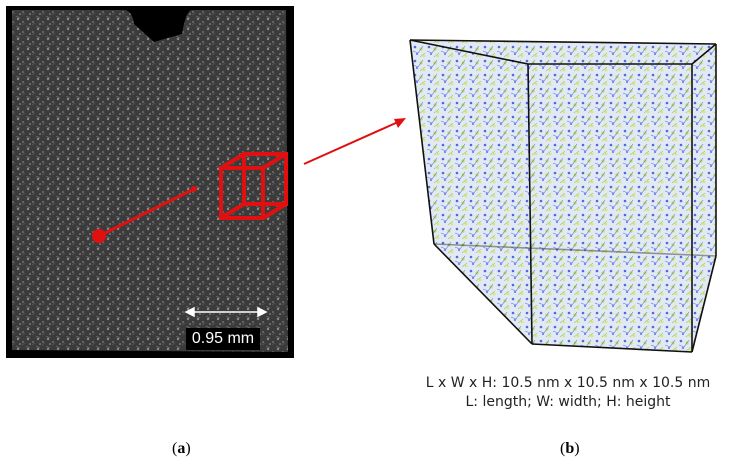  Describe the element at coordinates (226, 312) in the screenshot. I see `scale-bar` at that location.